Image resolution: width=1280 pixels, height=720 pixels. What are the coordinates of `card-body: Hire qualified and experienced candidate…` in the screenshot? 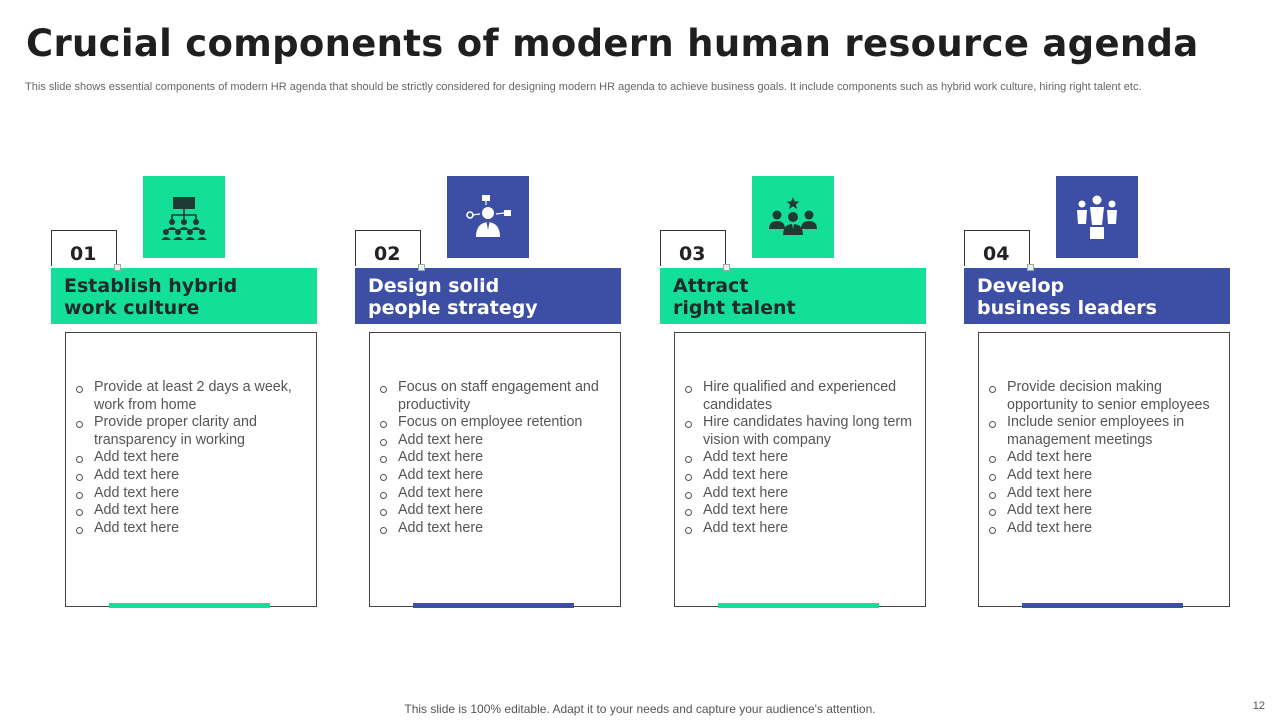 It's located at (800, 469).